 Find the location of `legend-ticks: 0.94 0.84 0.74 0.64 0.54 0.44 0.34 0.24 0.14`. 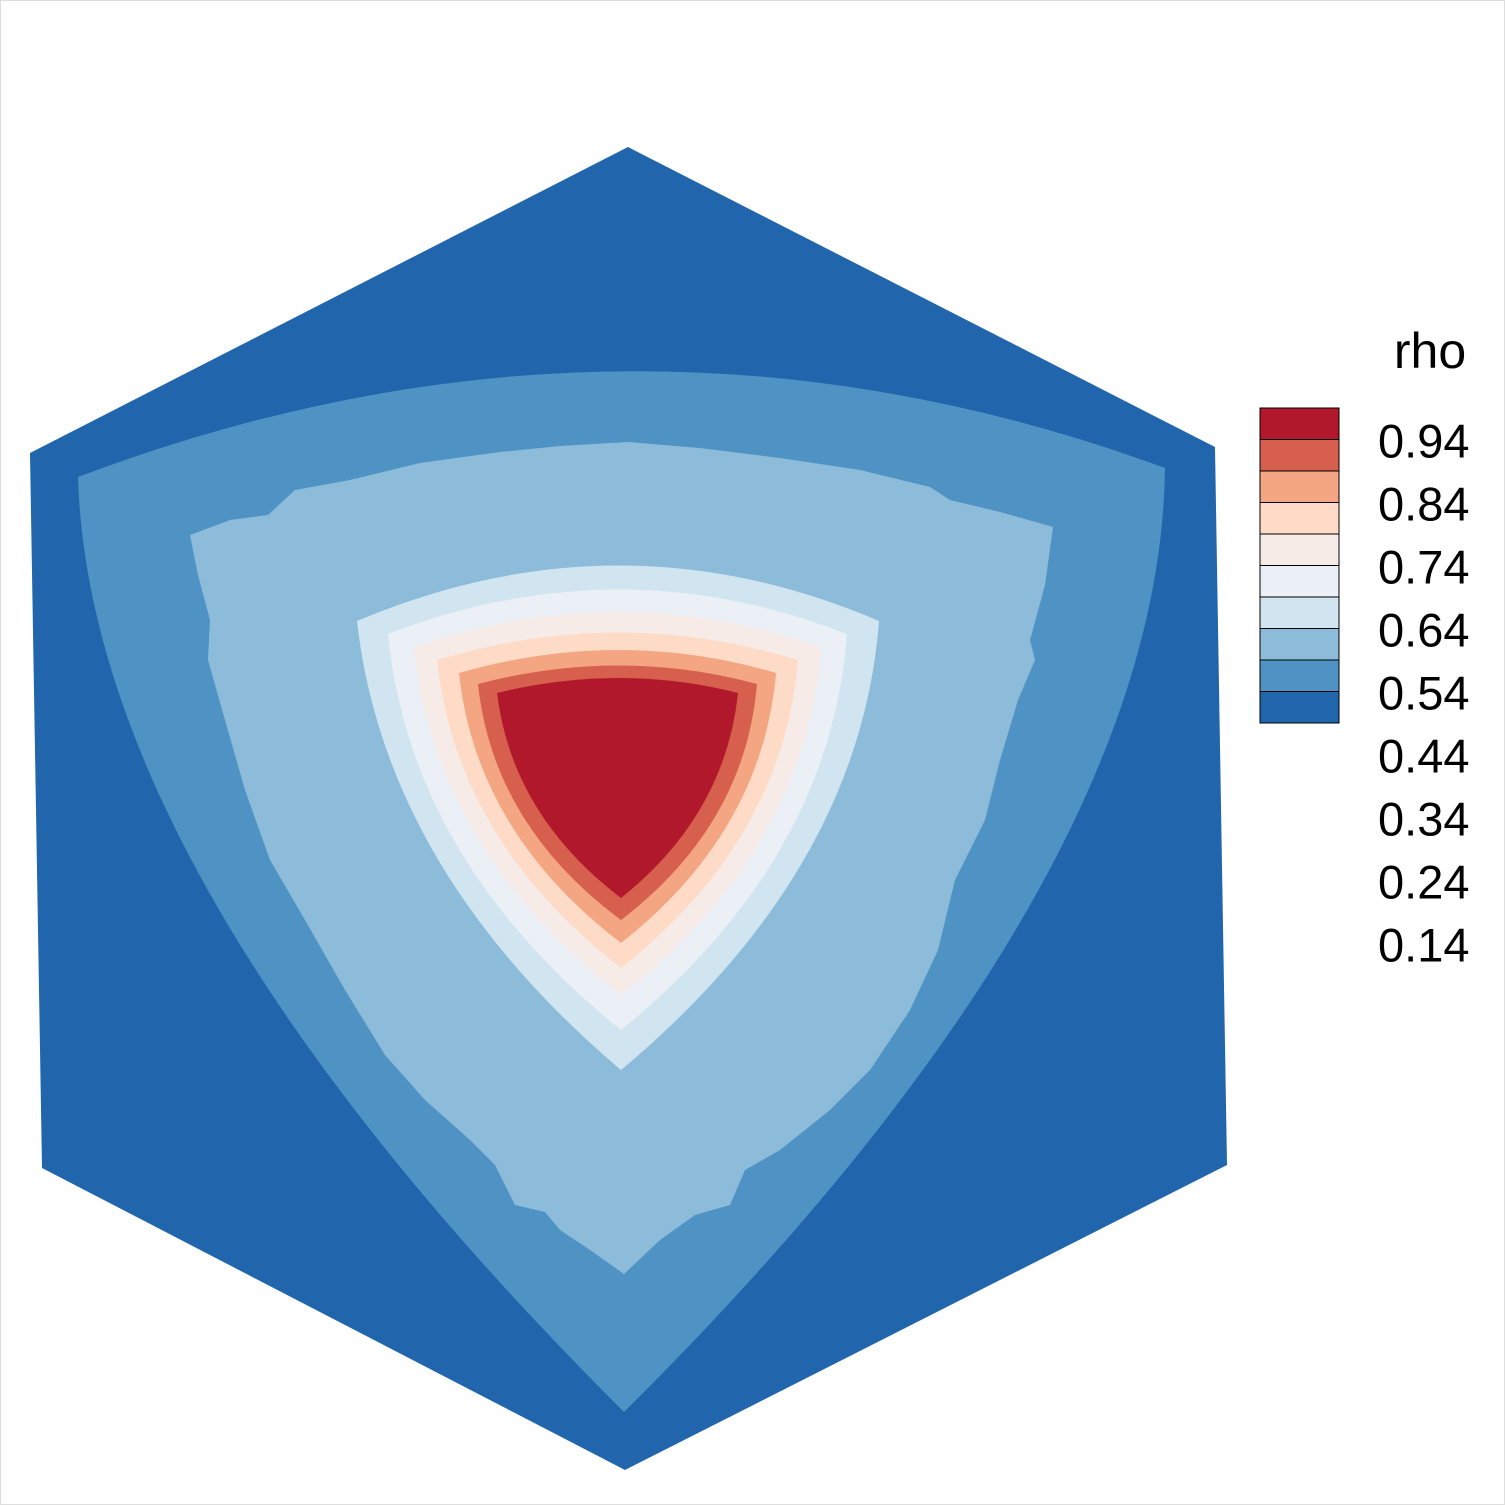

legend-ticks: 0.94 0.84 0.74 0.64 0.54 0.44 0.34 0.24 0.14 is located at coordinates (1423, 693).